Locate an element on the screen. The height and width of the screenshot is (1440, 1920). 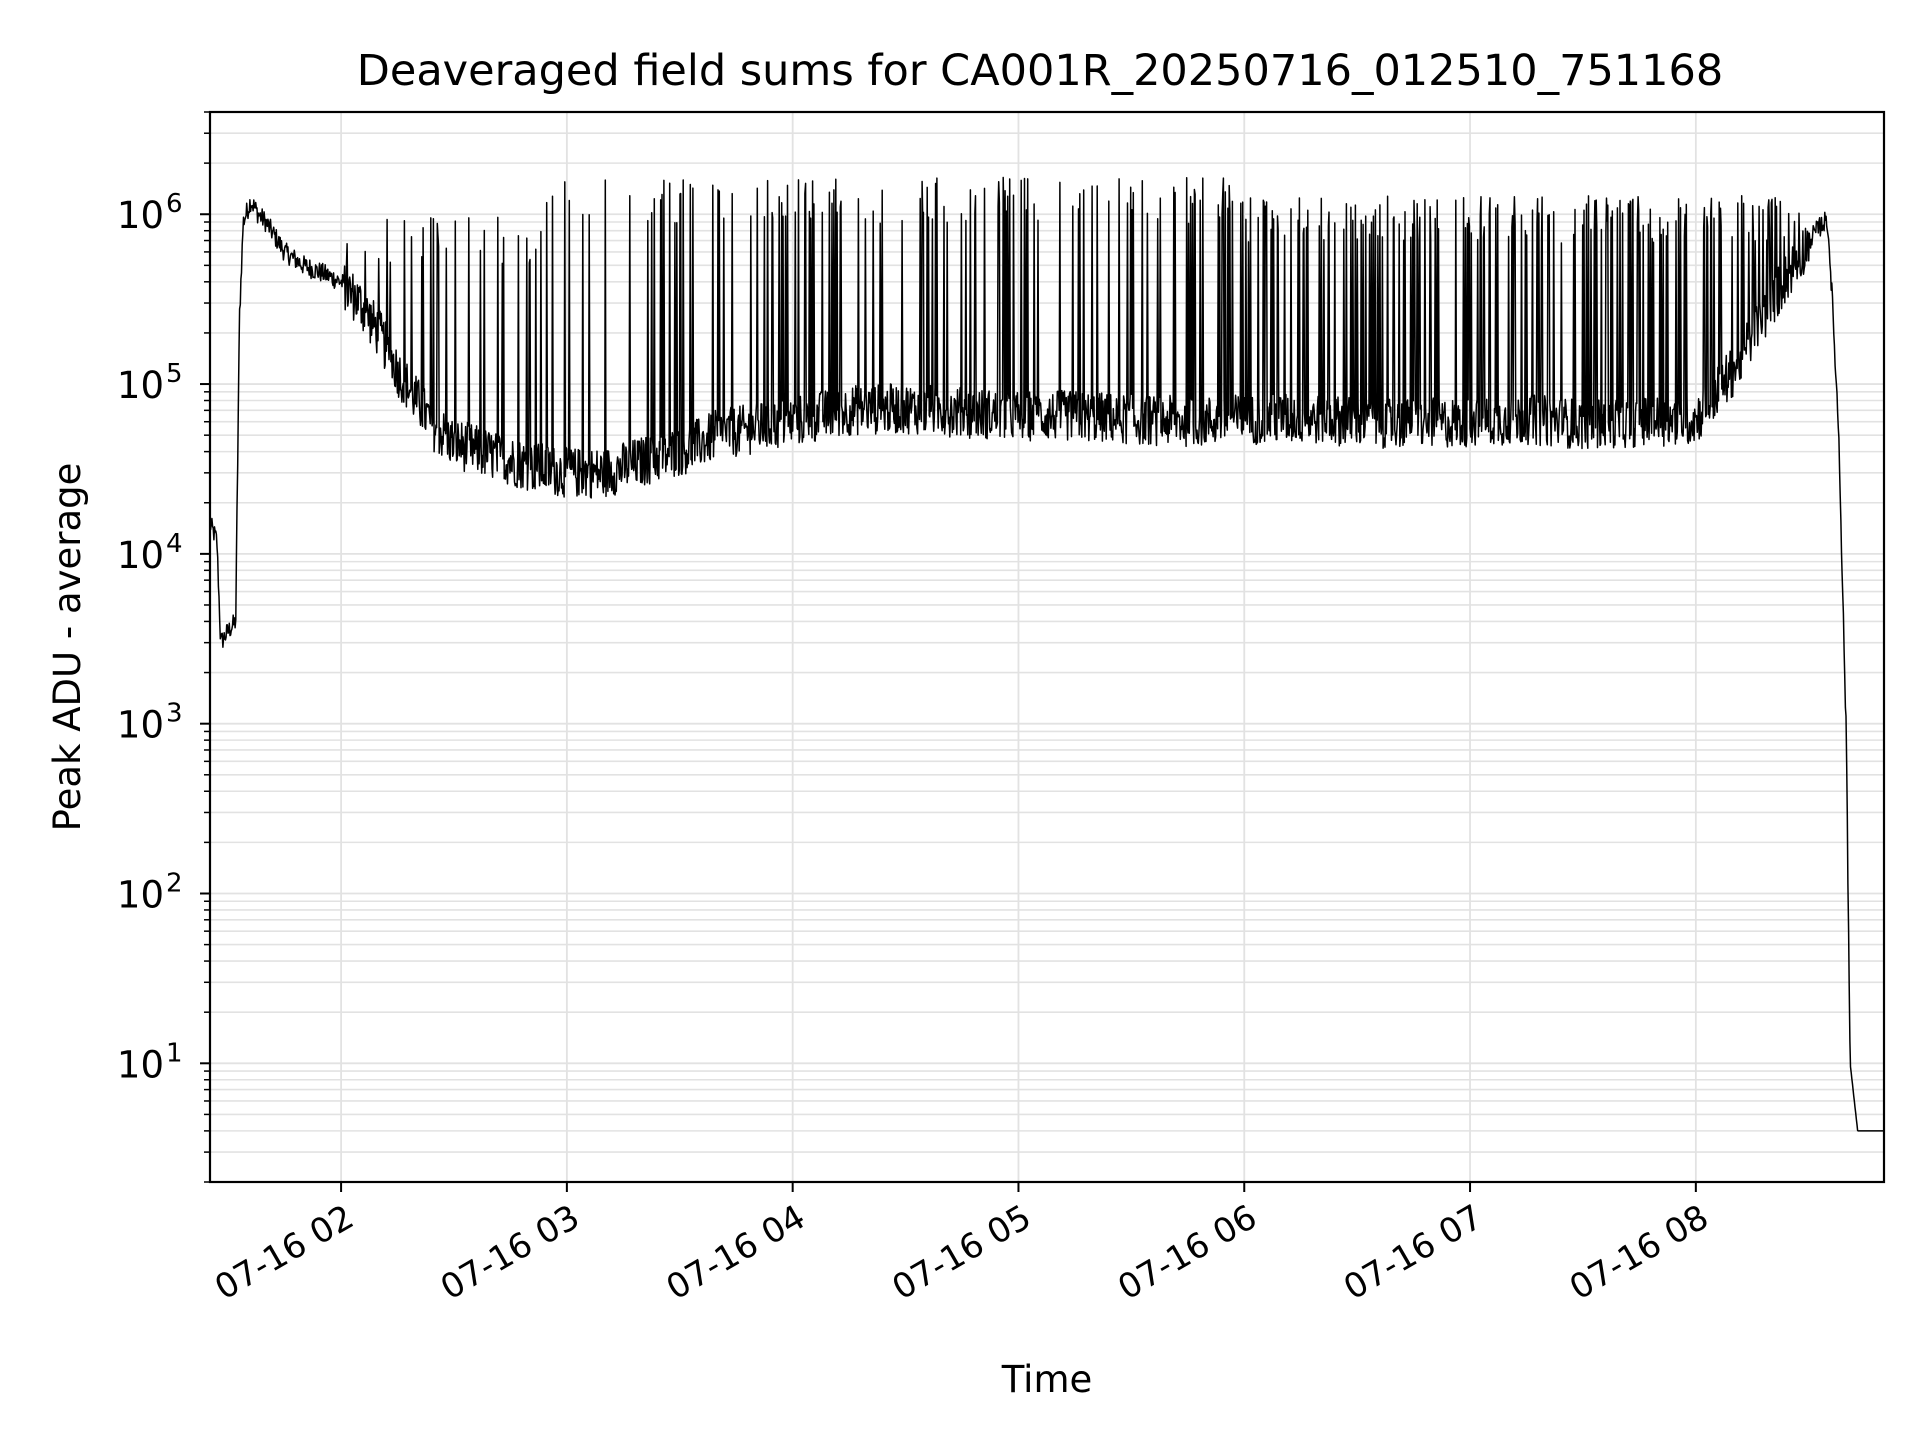
y-tick-label-exponent: 4 is located at coordinates (174, 544).